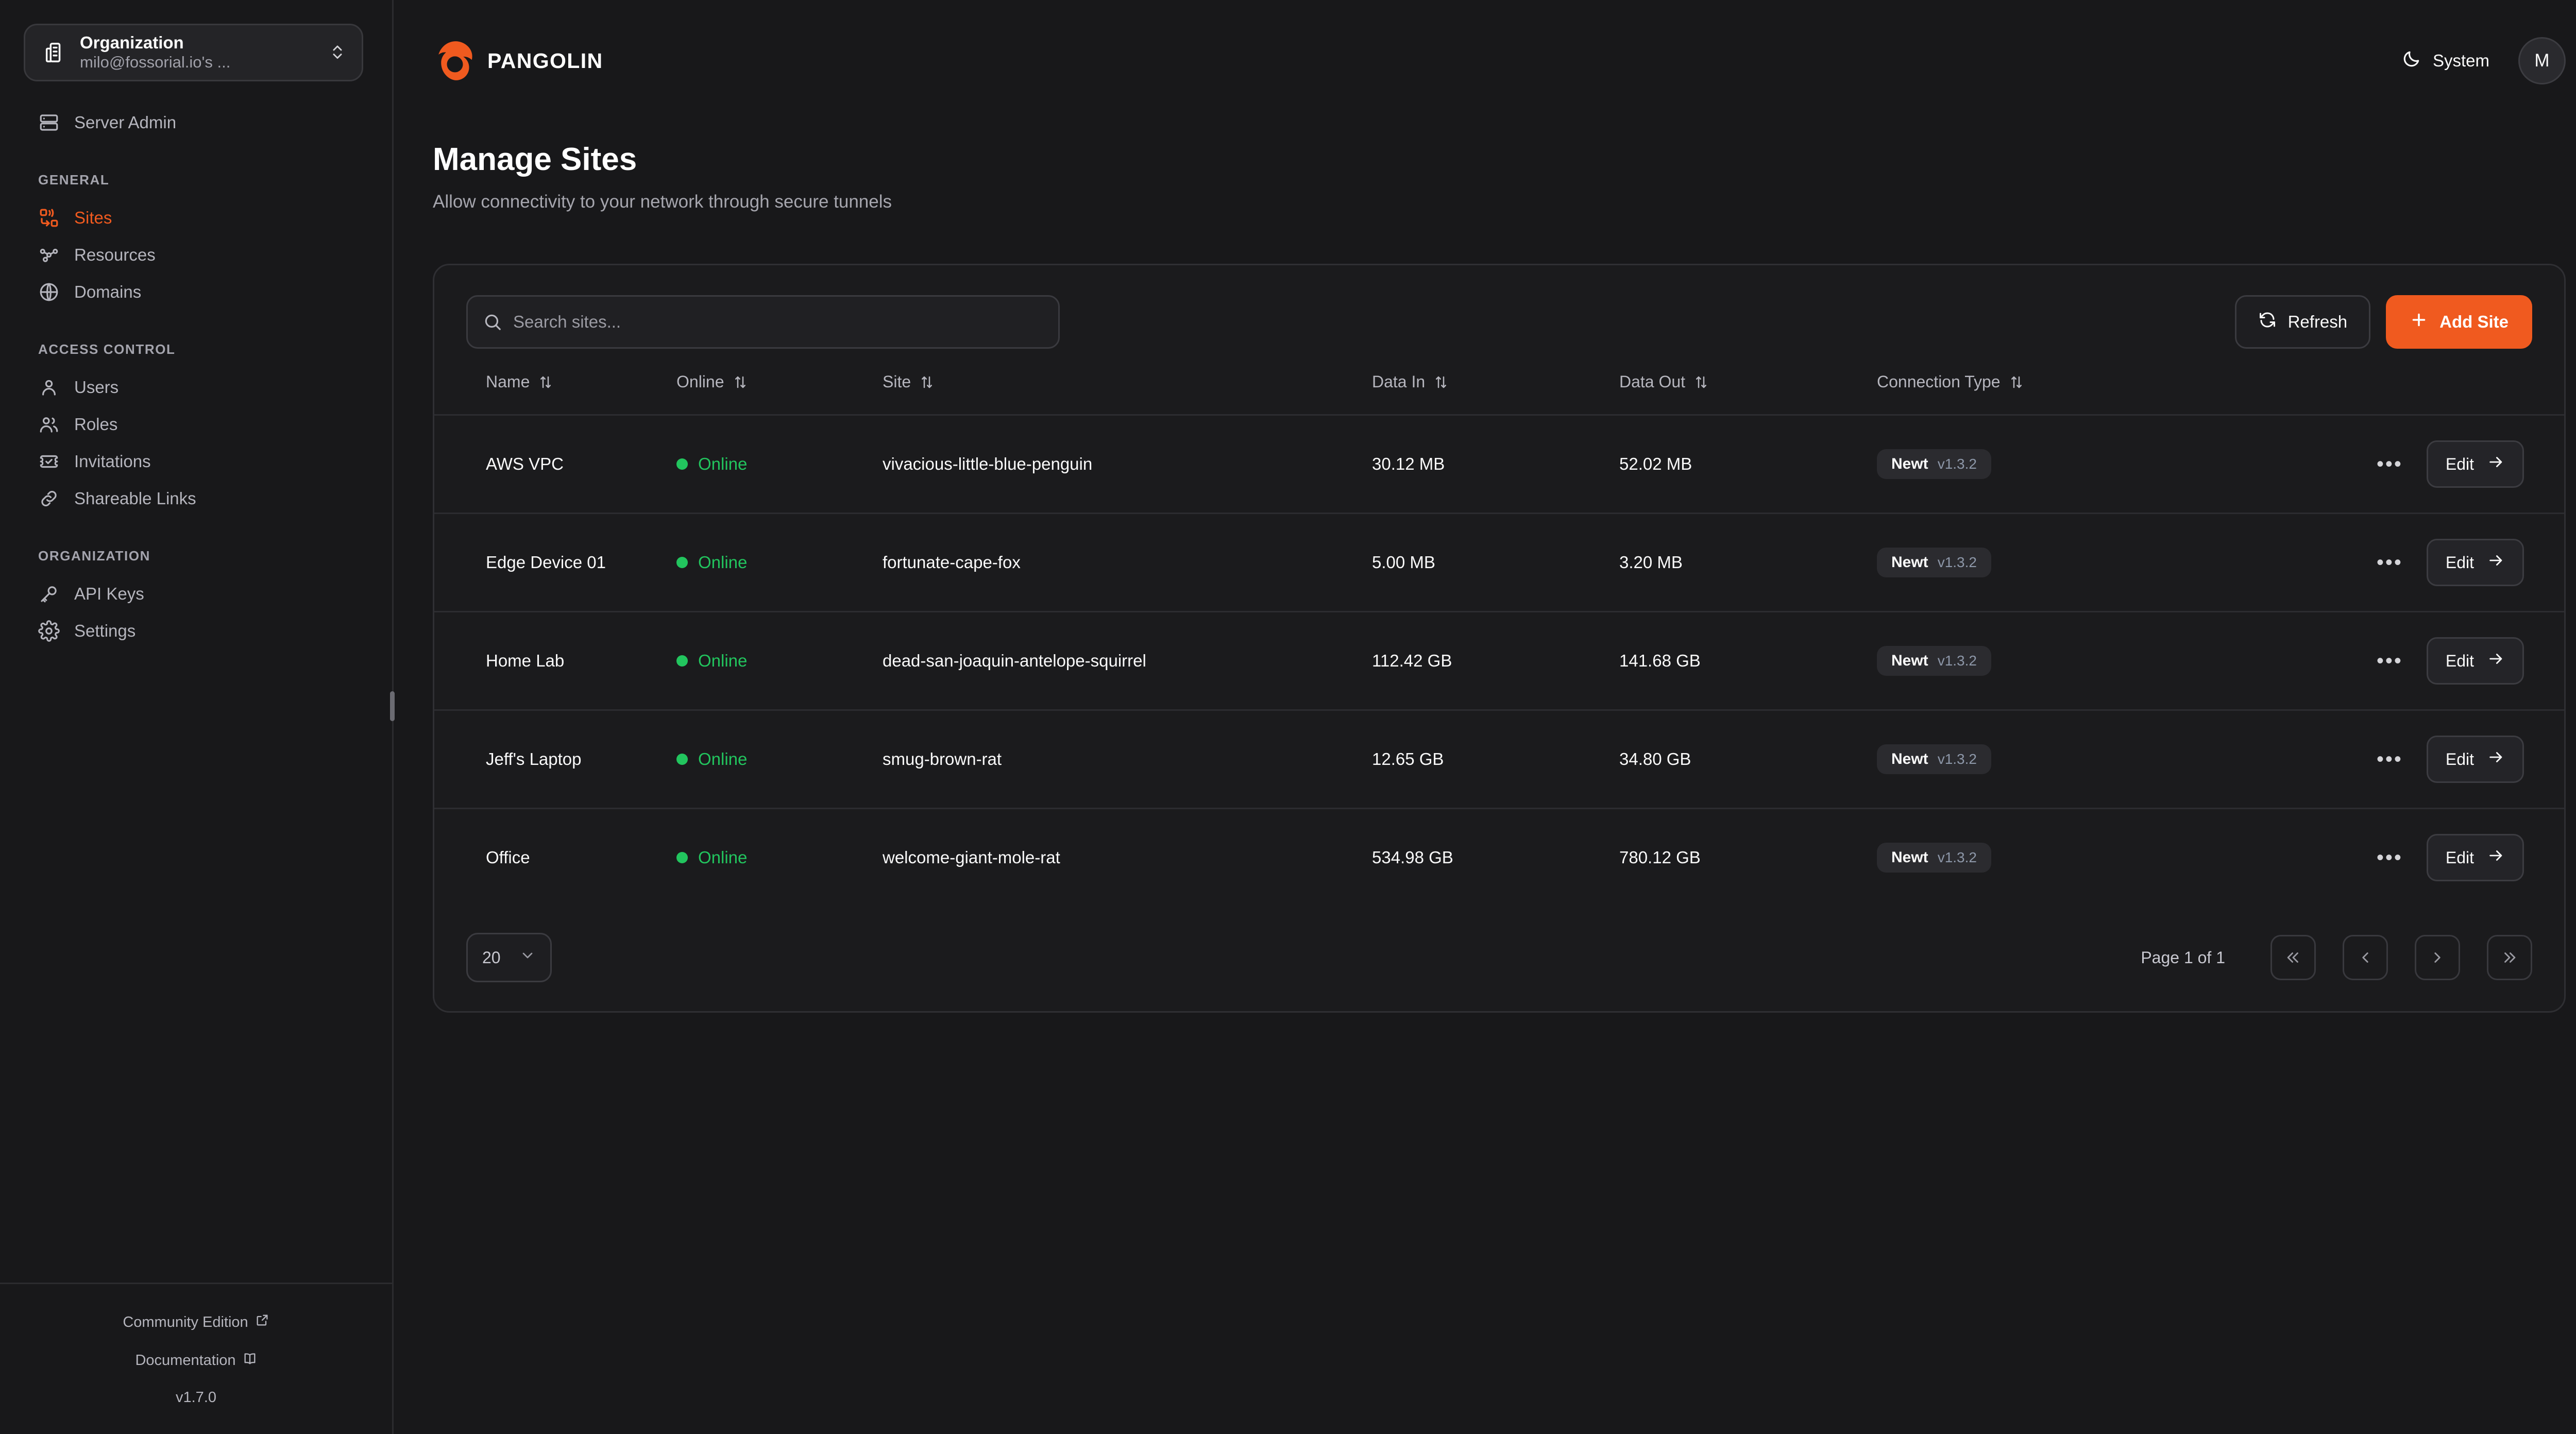 The image size is (2576, 1434). Describe the element at coordinates (49, 461) in the screenshot. I see `ticket-check-icon` at that location.